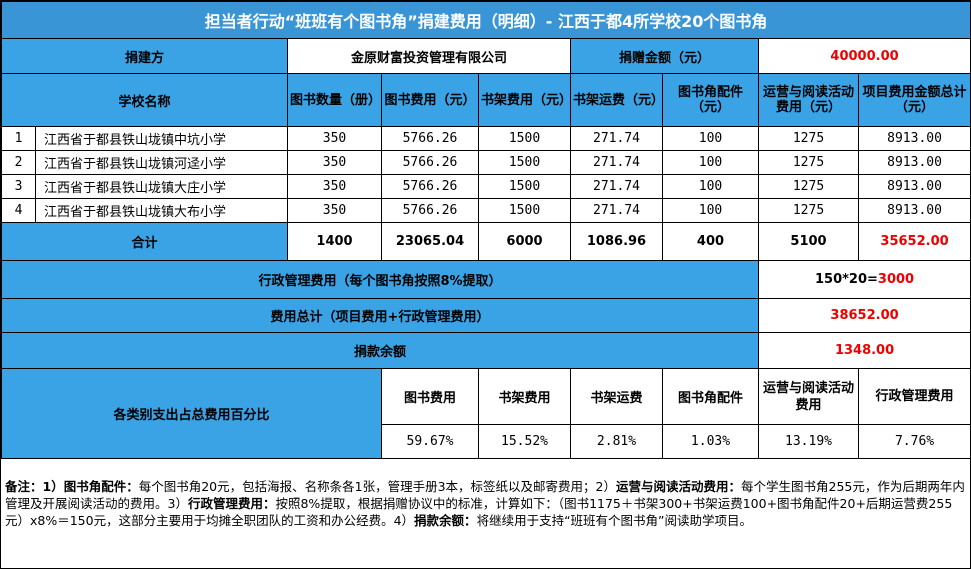 The width and height of the screenshot is (971, 569). I want to click on pct-head-ops: 运营与阅读活动费用, so click(808, 396).